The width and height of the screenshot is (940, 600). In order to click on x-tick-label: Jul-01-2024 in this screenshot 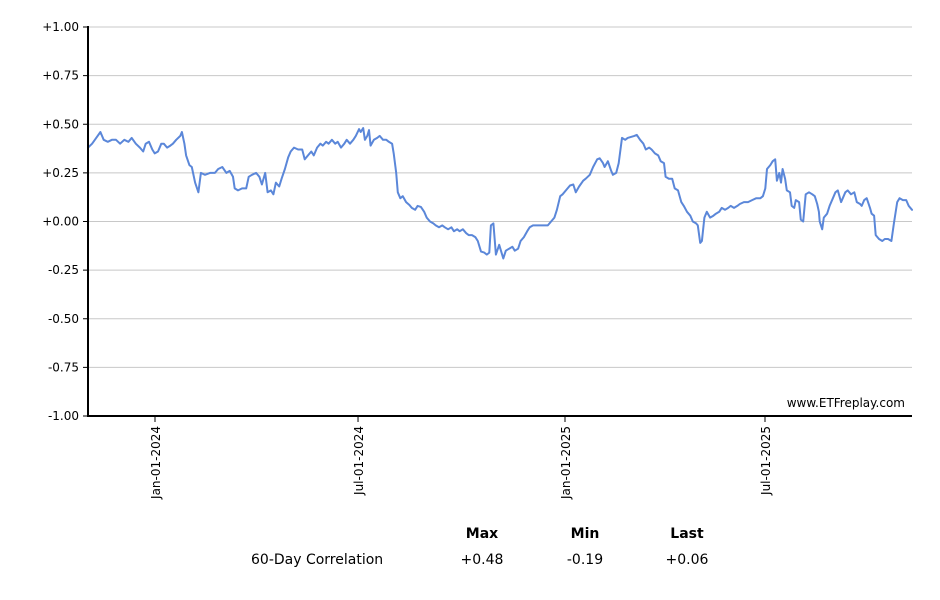, I will do `click(359, 461)`.